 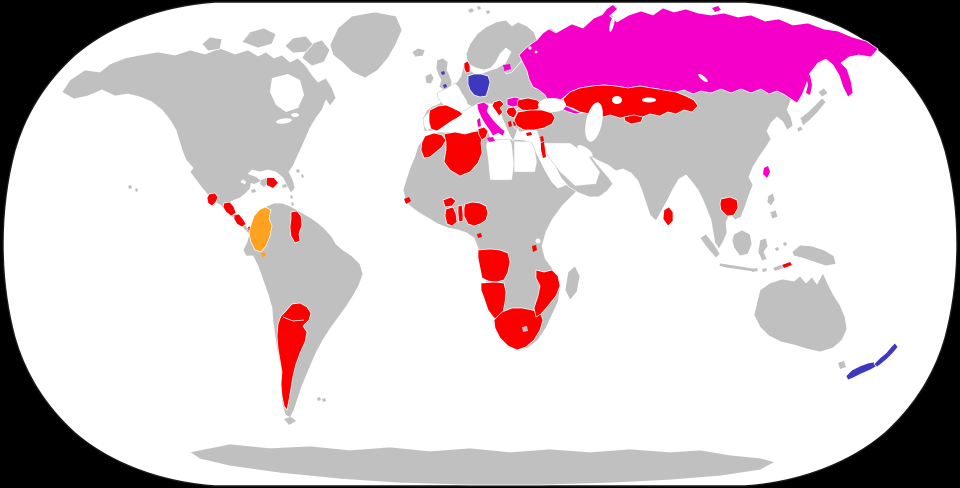 What do you see at coordinates (467, 67) in the screenshot?
I see `country-denmark` at bounding box center [467, 67].